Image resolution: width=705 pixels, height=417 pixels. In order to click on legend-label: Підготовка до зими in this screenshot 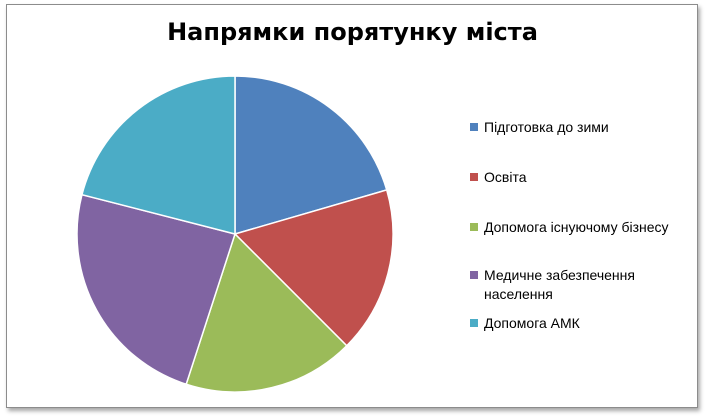, I will do `click(546, 127)`.